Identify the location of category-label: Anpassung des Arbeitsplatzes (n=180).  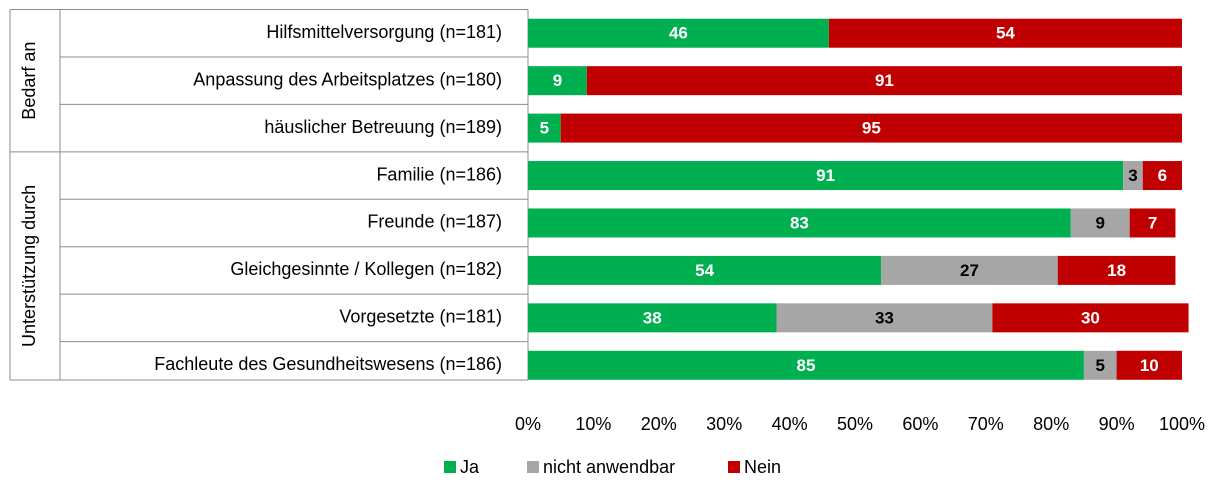
(347, 79).